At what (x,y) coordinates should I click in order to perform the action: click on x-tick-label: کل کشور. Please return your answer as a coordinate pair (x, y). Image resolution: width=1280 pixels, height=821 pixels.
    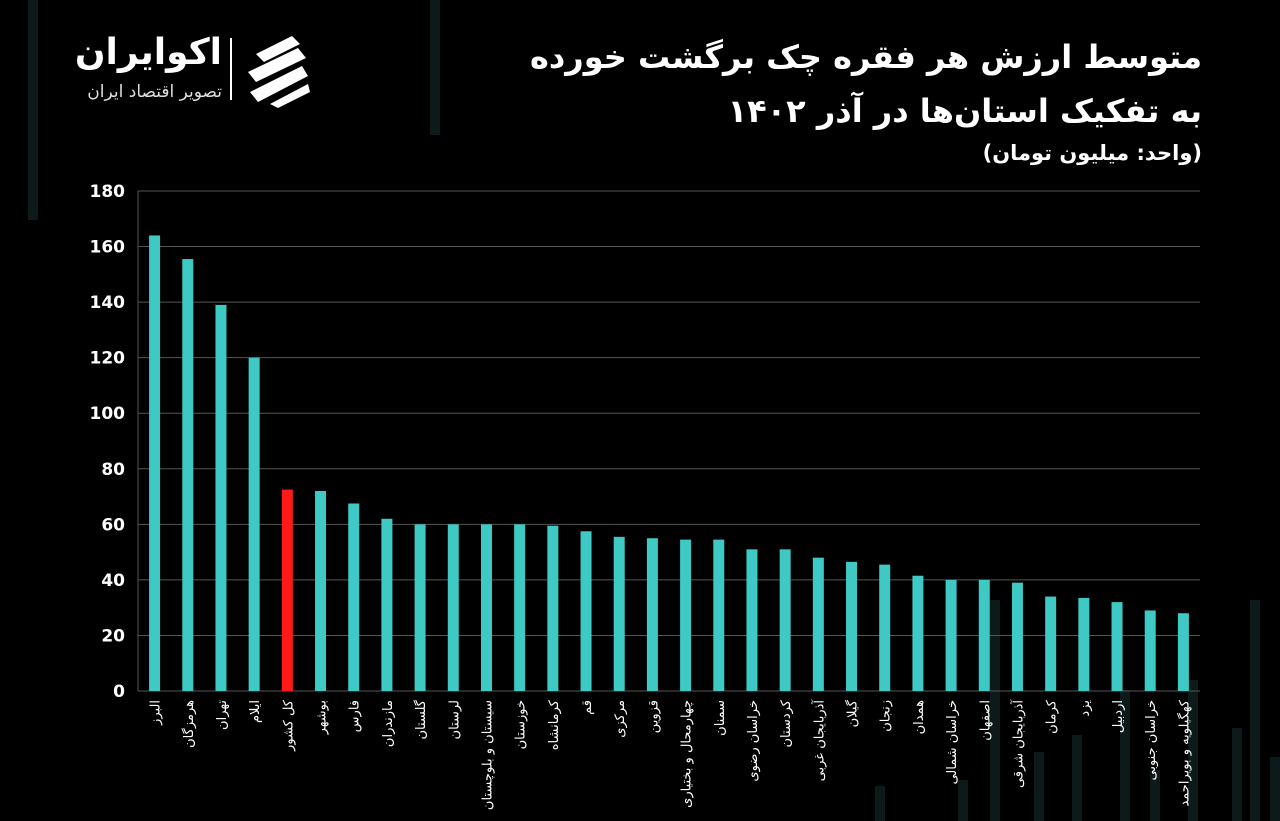
    Looking at the image, I should click on (288, 725).